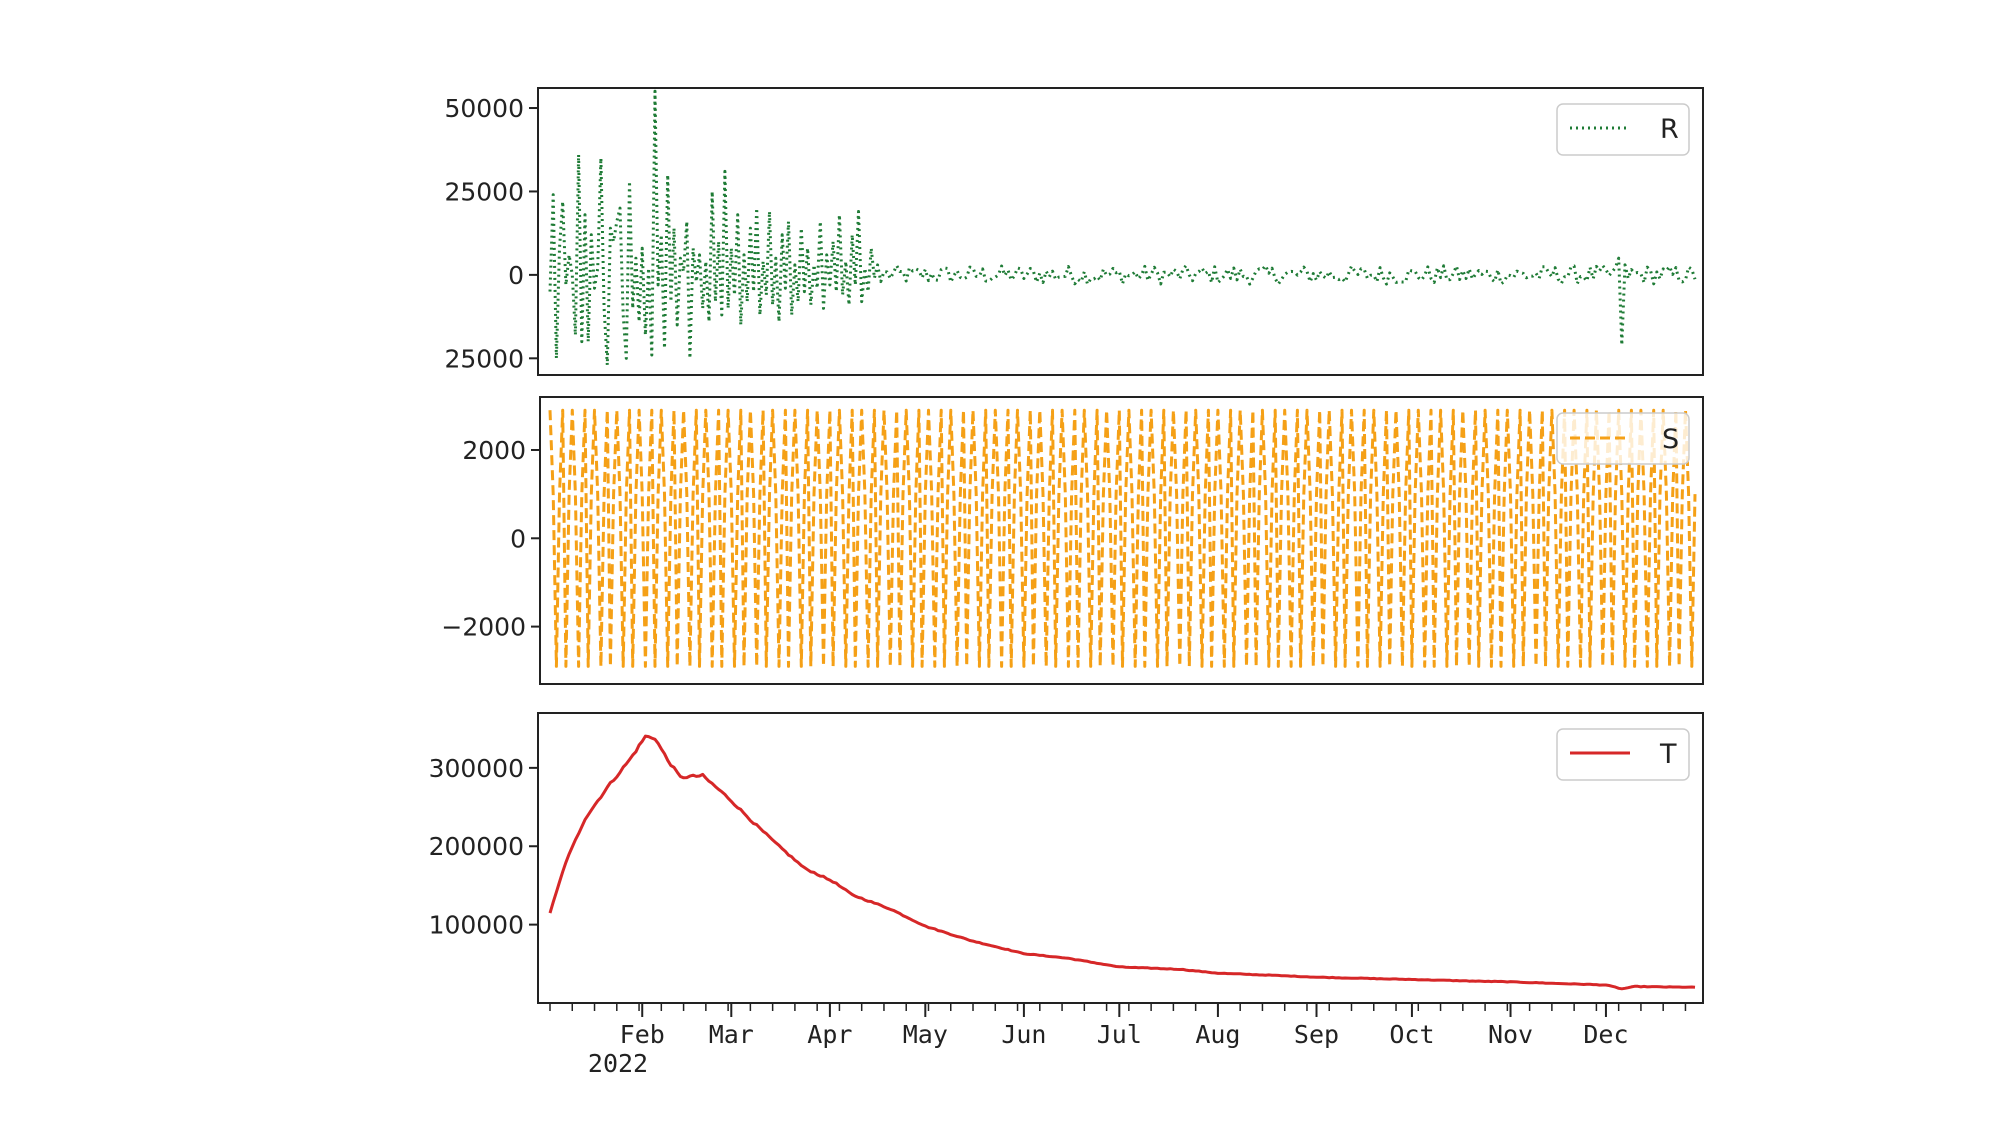 This screenshot has height=1124, width=1999. I want to click on seasonal-series-group, so click(1122, 538).